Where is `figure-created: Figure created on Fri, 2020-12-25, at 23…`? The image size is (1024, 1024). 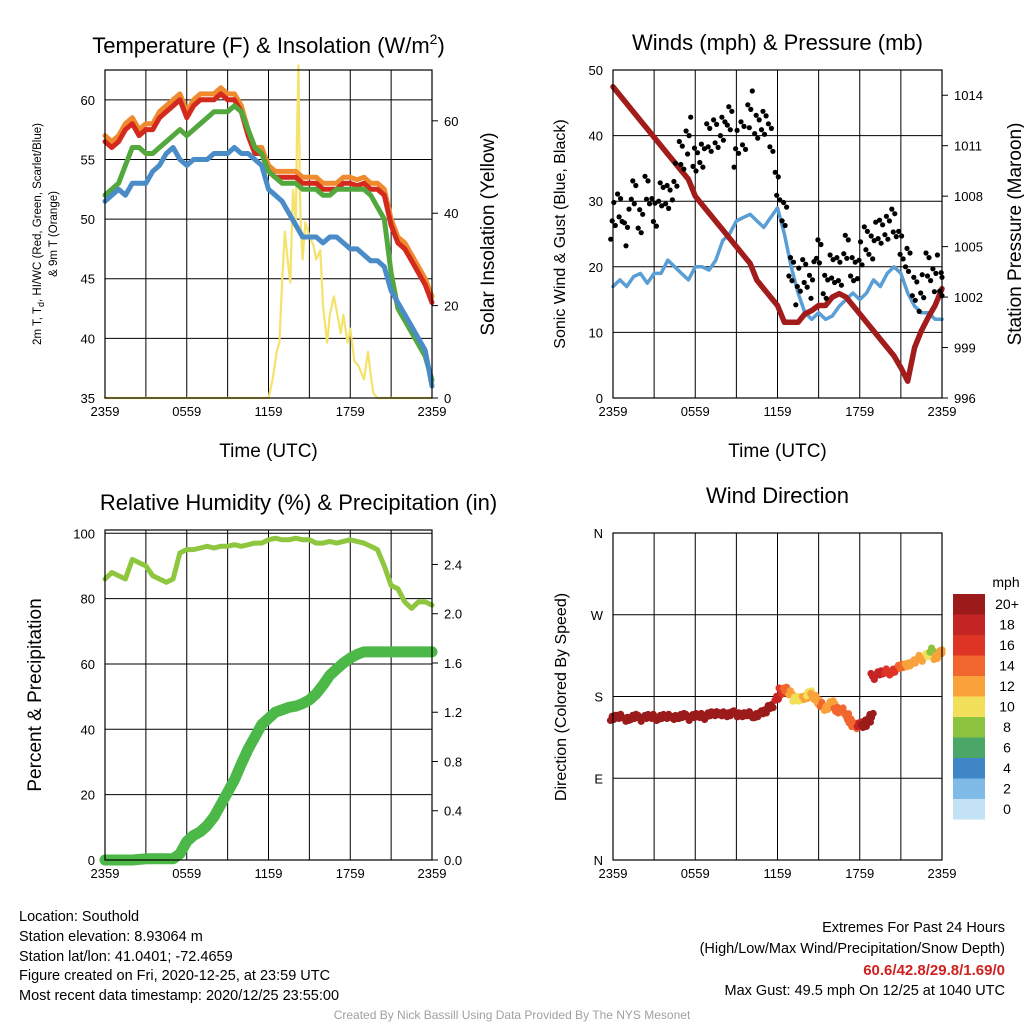 figure-created: Figure created on Fri, 2020-12-25, at 23… is located at coordinates (175, 976).